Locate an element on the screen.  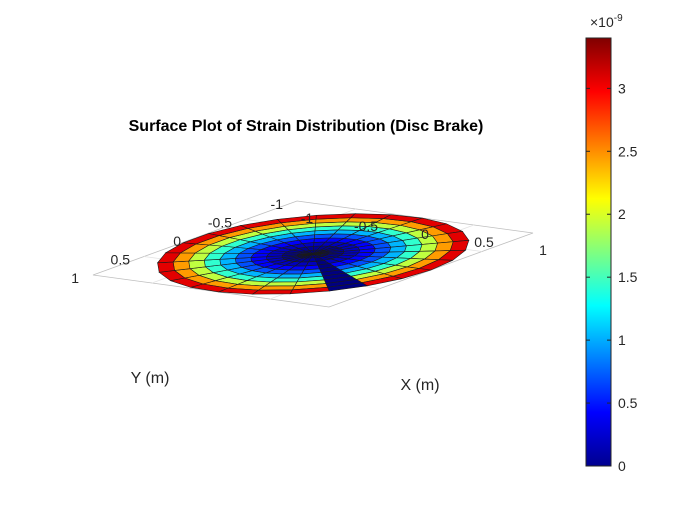
surface-mesh is located at coordinates (313, 254).